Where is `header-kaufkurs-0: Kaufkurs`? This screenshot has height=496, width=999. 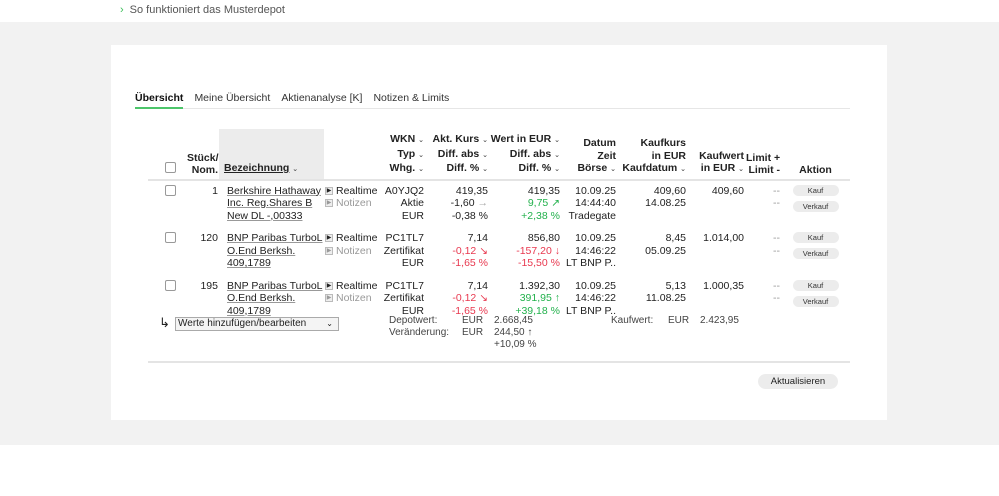
header-kaufkurs-0: Kaufkurs is located at coordinates (663, 143).